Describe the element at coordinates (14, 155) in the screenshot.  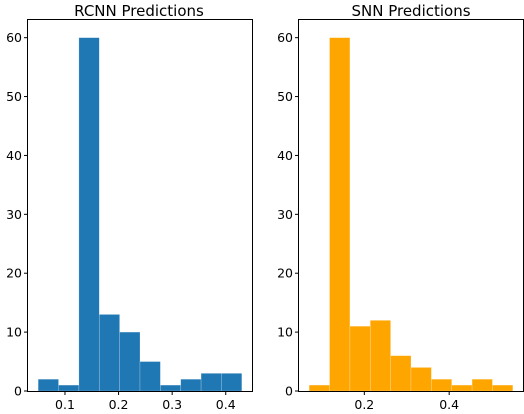
I see `rcnn-y-tick-label: 40` at that location.